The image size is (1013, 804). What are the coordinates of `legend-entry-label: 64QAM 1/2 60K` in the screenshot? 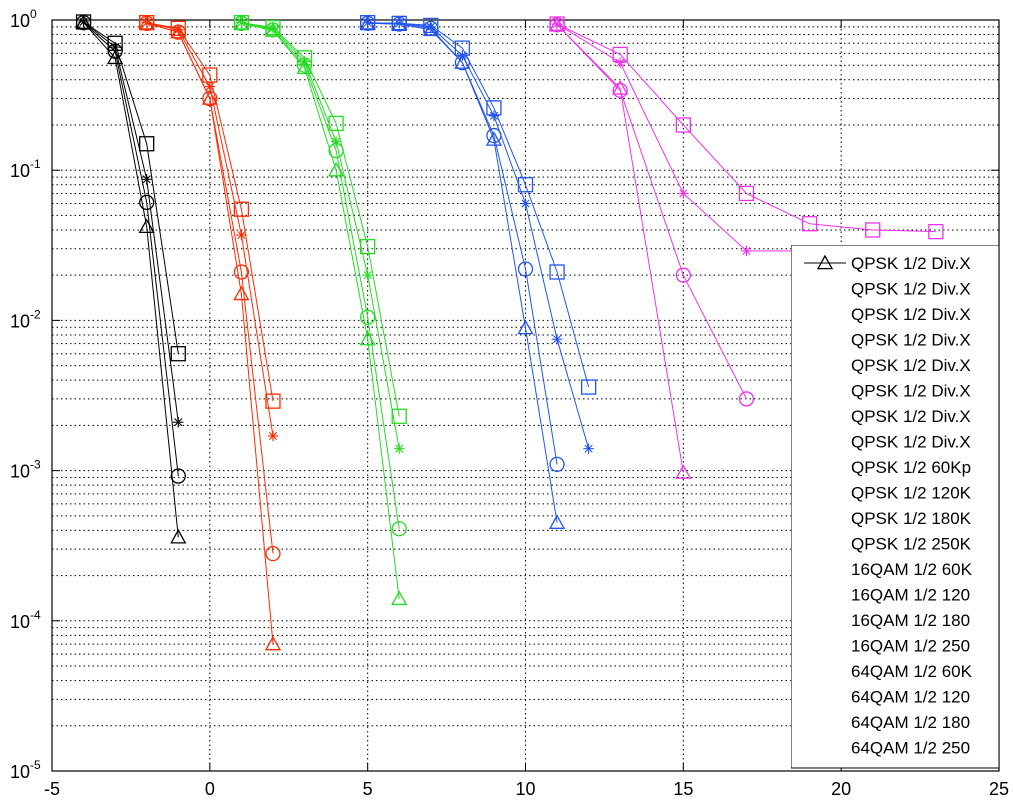 It's located at (912, 671).